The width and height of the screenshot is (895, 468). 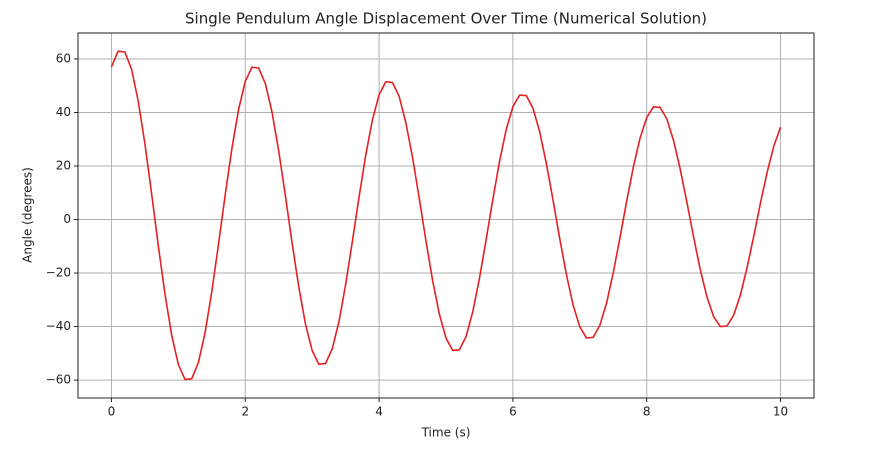 What do you see at coordinates (58, 326) in the screenshot?
I see `y-tick-label: −40` at bounding box center [58, 326].